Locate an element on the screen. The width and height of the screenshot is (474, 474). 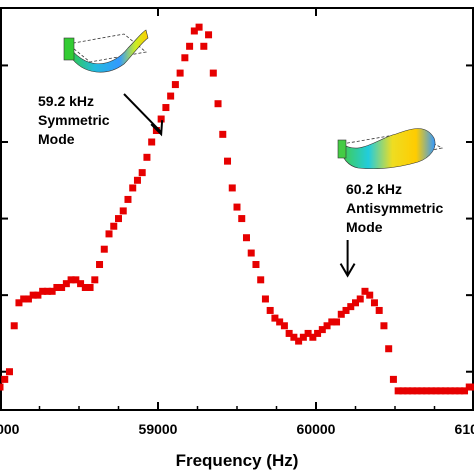
x-tick-label: 61000 is located at coordinates (464, 429).